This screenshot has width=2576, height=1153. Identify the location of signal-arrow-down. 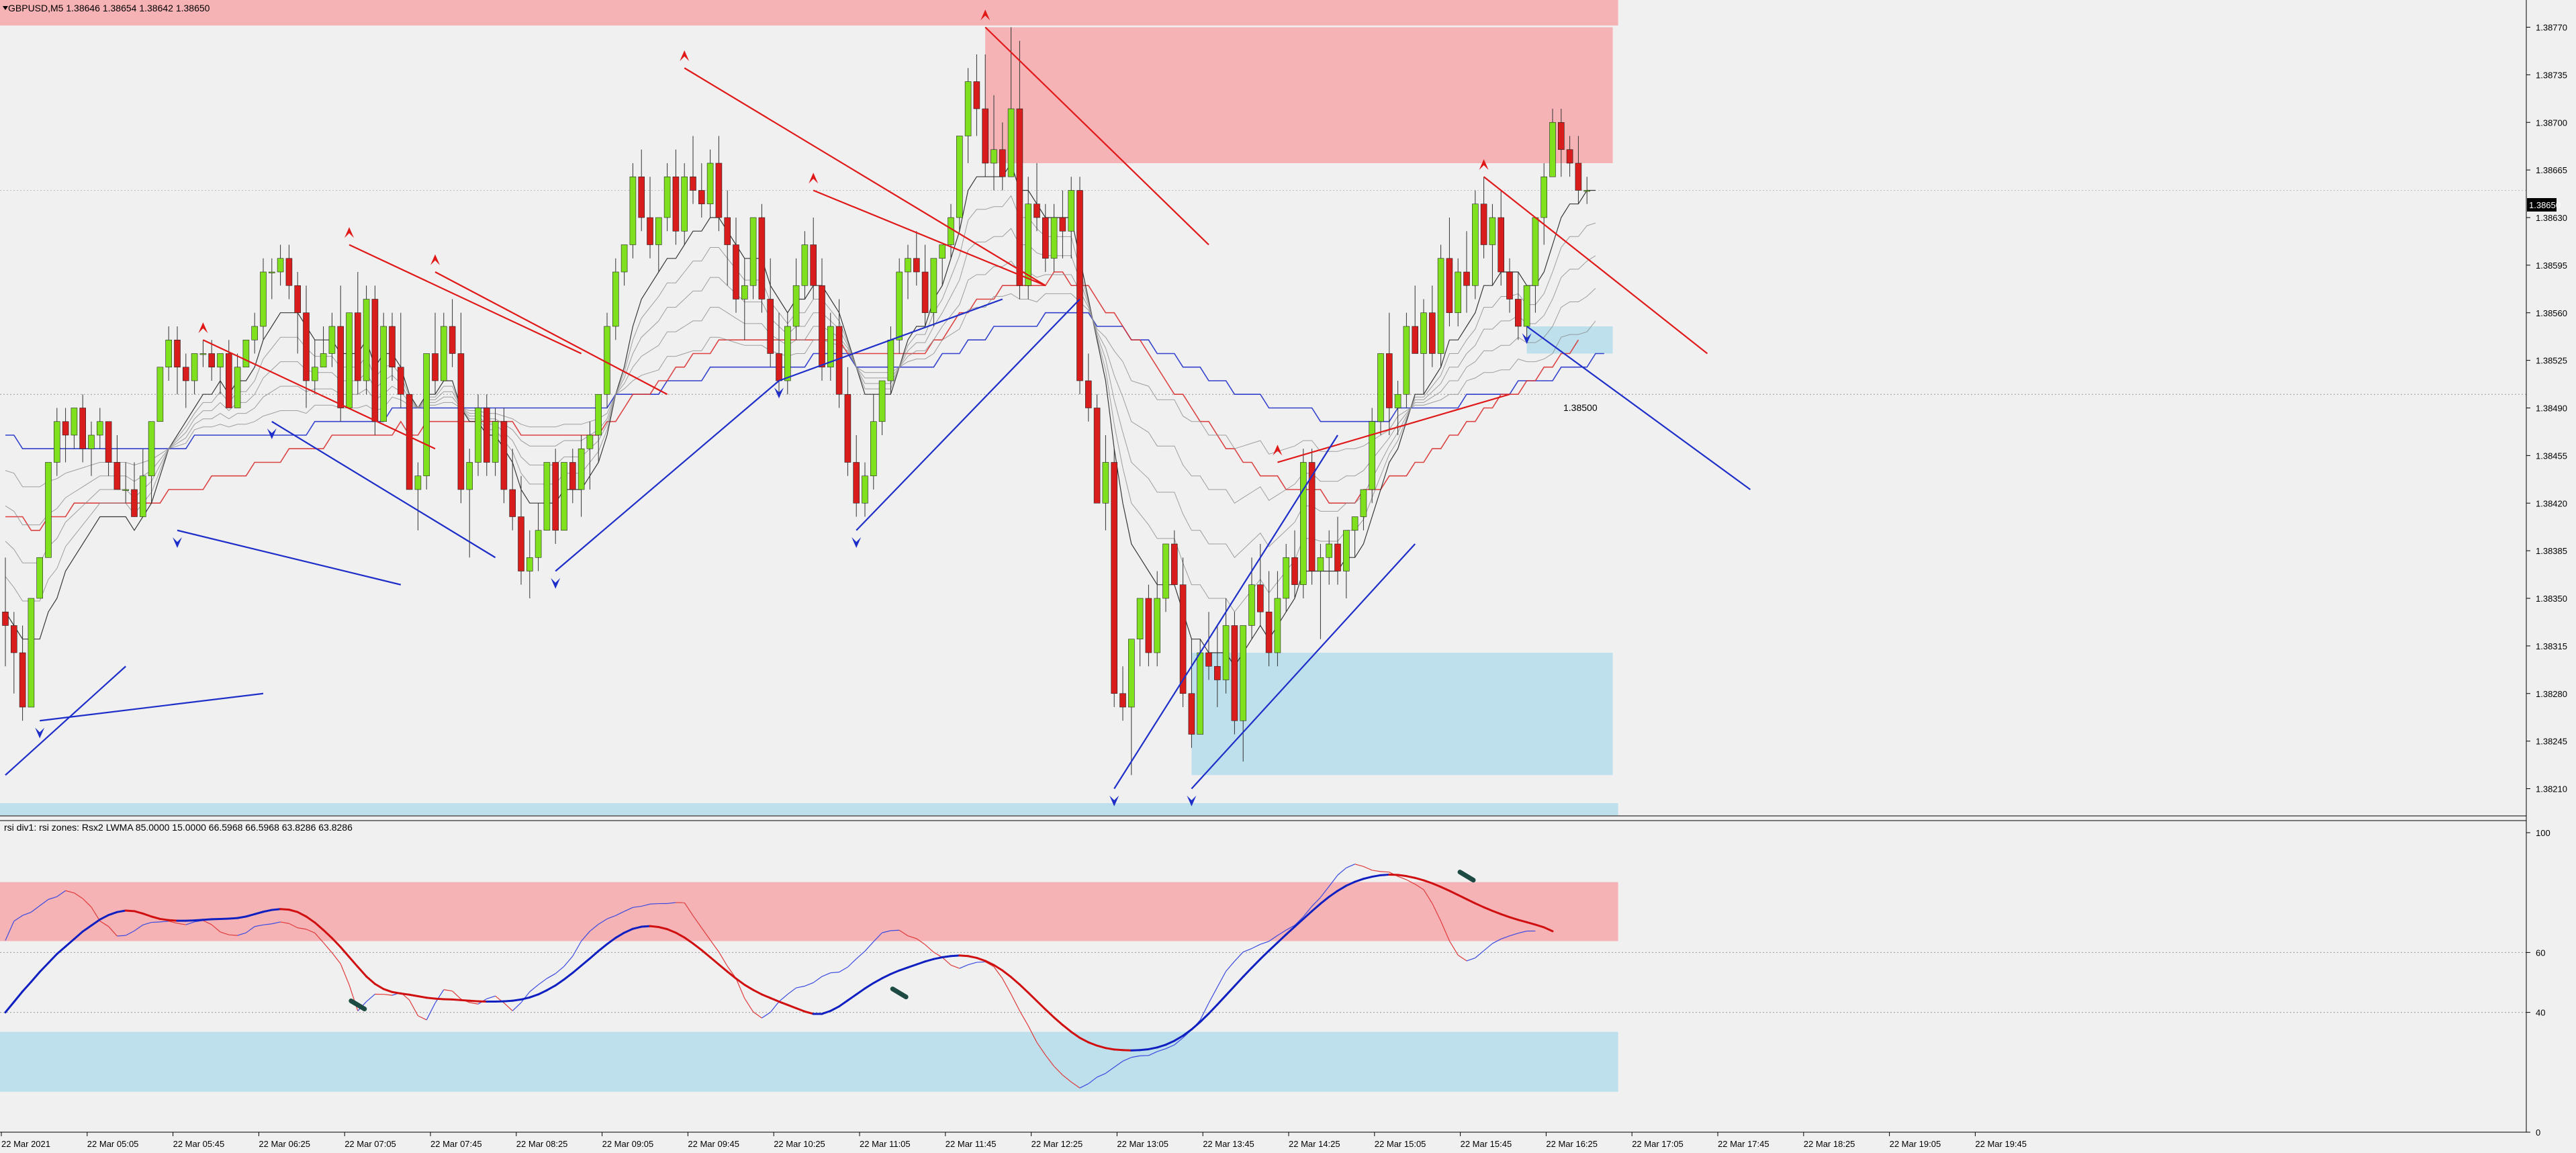
(985, 15).